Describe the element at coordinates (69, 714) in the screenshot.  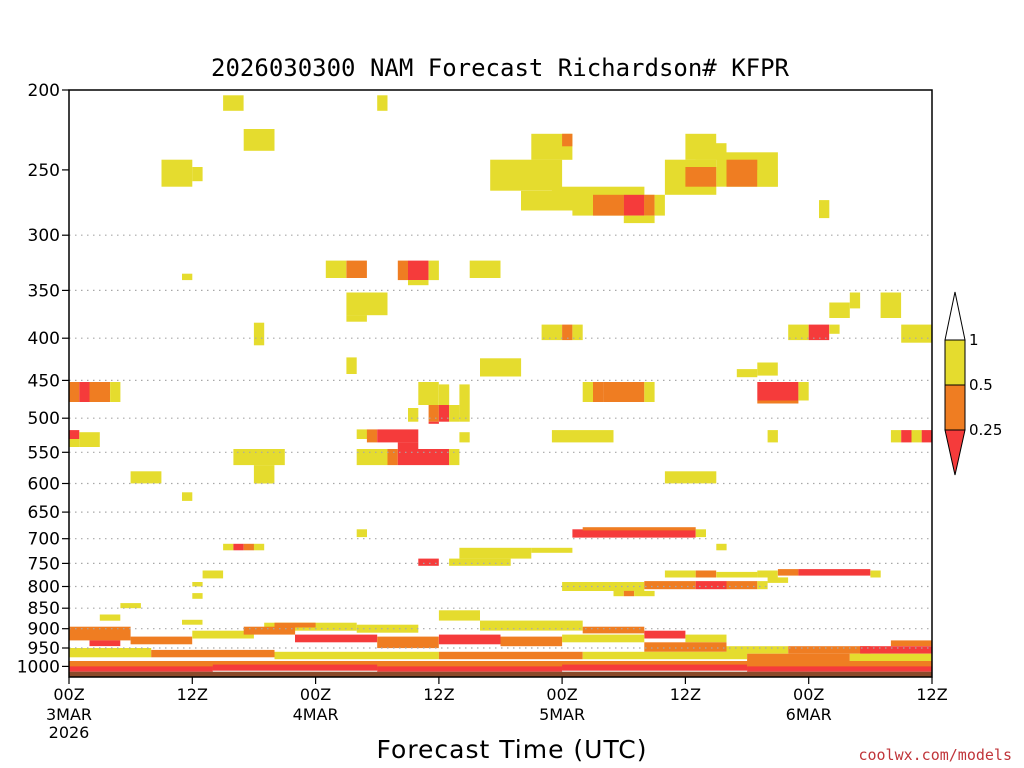
I see `x-tick-date: 3MAR` at that location.